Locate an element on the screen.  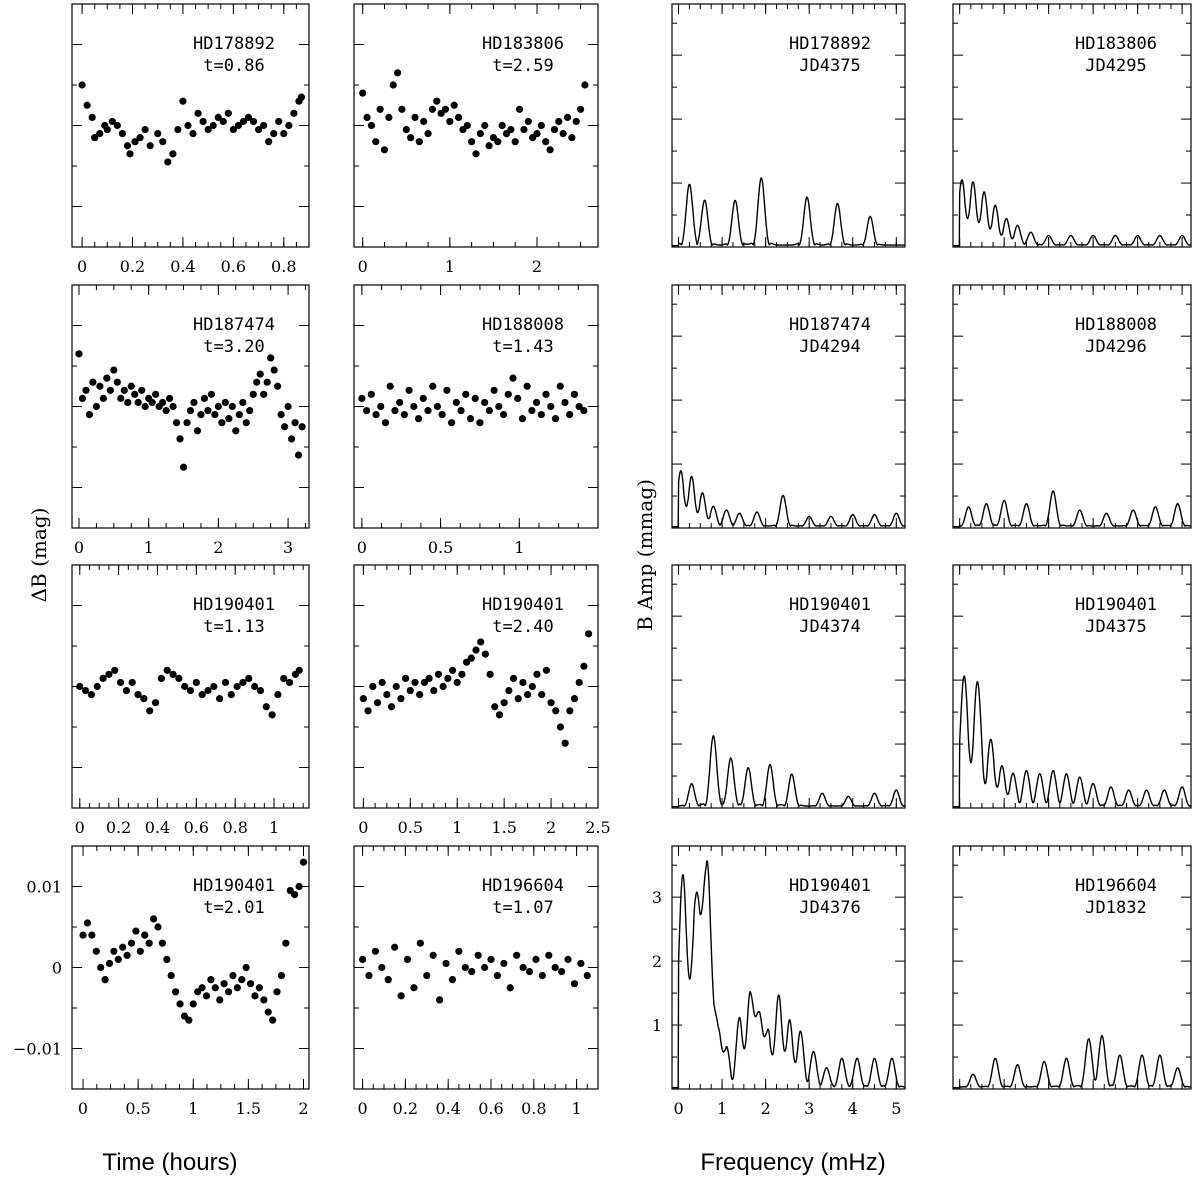
y-tick-label: 0.01 is located at coordinates (44, 887).